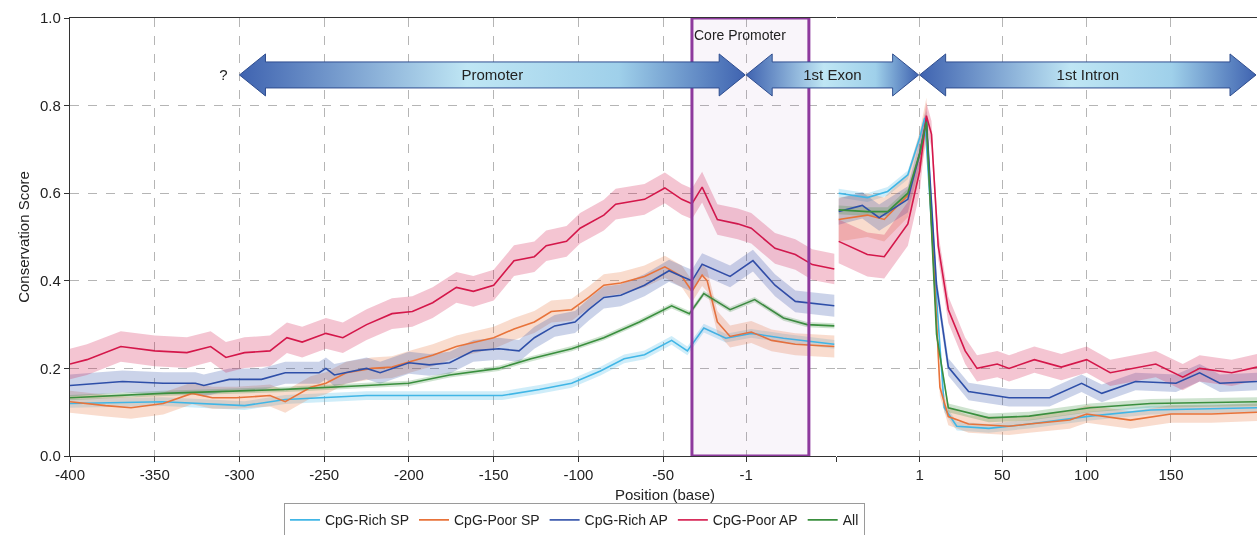 The height and width of the screenshot is (535, 1259). I want to click on legend-label: All, so click(850, 520).